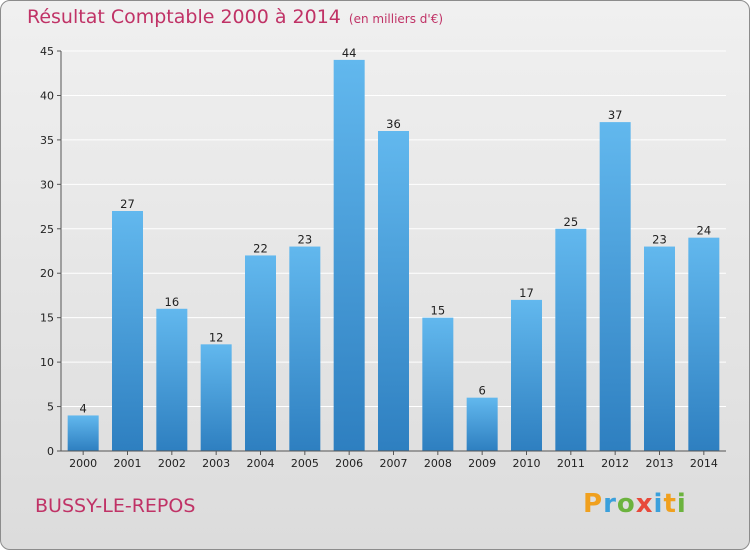 The height and width of the screenshot is (550, 750). Describe the element at coordinates (172, 463) in the screenshot. I see `x-tick-label: 2002` at that location.